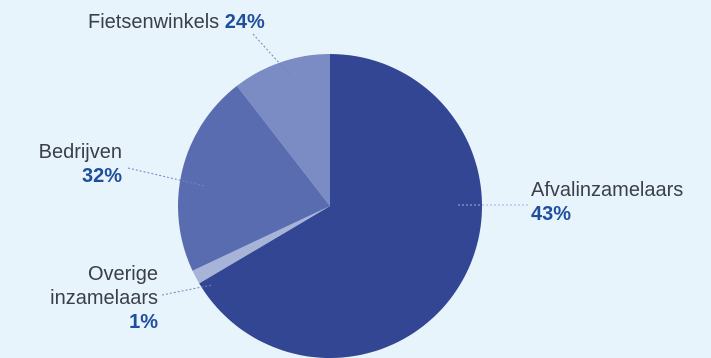 This screenshot has width=711, height=358. I want to click on pie-slice-bedrijven, so click(254, 178).